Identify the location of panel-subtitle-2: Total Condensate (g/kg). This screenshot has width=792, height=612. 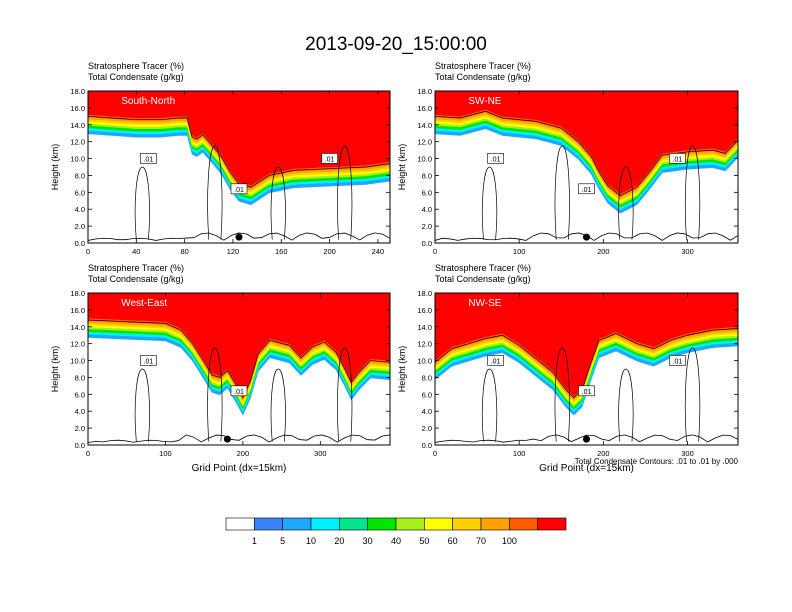
(483, 77).